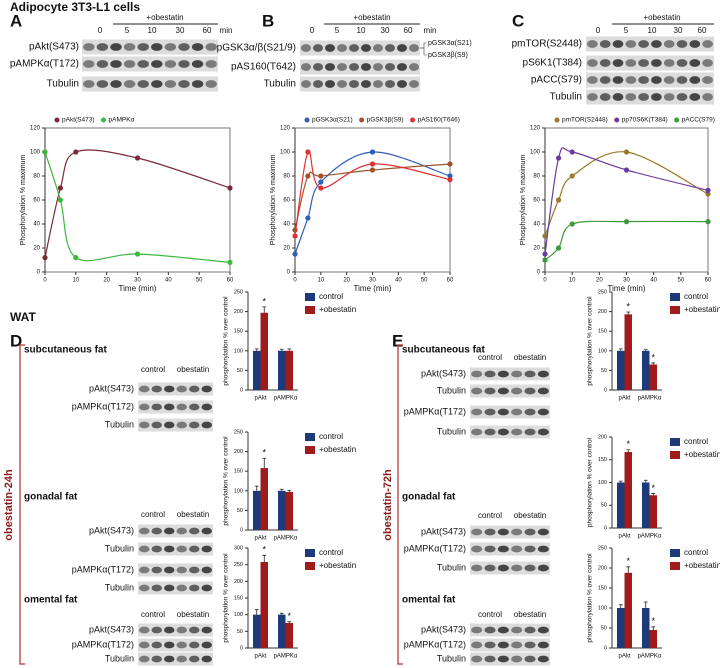 The height and width of the screenshot is (668, 720). Describe the element at coordinates (65, 350) in the screenshot. I see `tissue-title: subcutaneous fat` at that location.